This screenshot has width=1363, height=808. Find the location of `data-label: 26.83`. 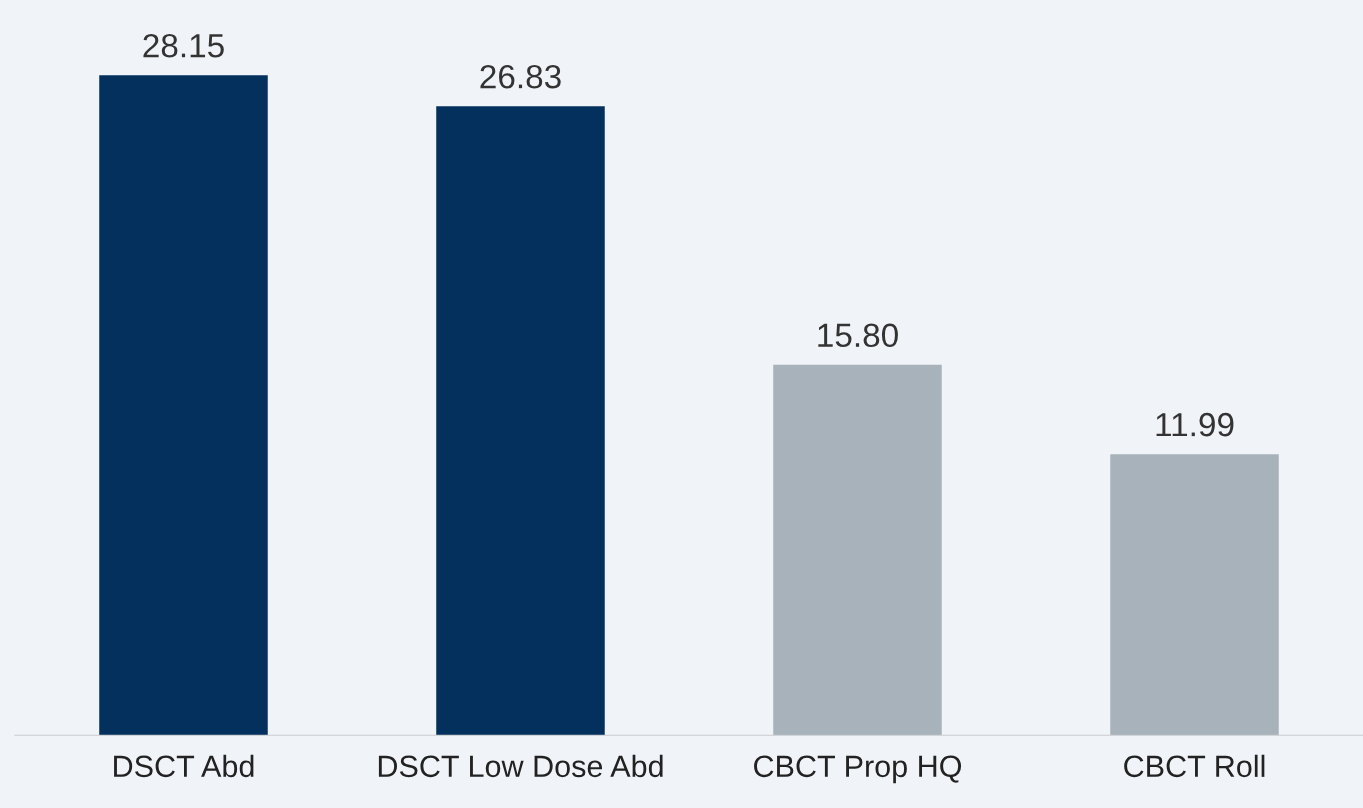

data-label: 26.83 is located at coordinates (520, 76).